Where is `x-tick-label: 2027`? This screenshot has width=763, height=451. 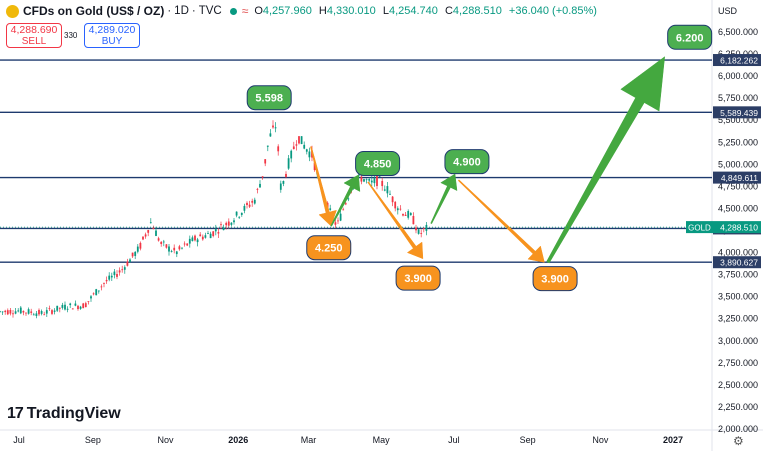
x-tick-label: 2027 is located at coordinates (673, 440).